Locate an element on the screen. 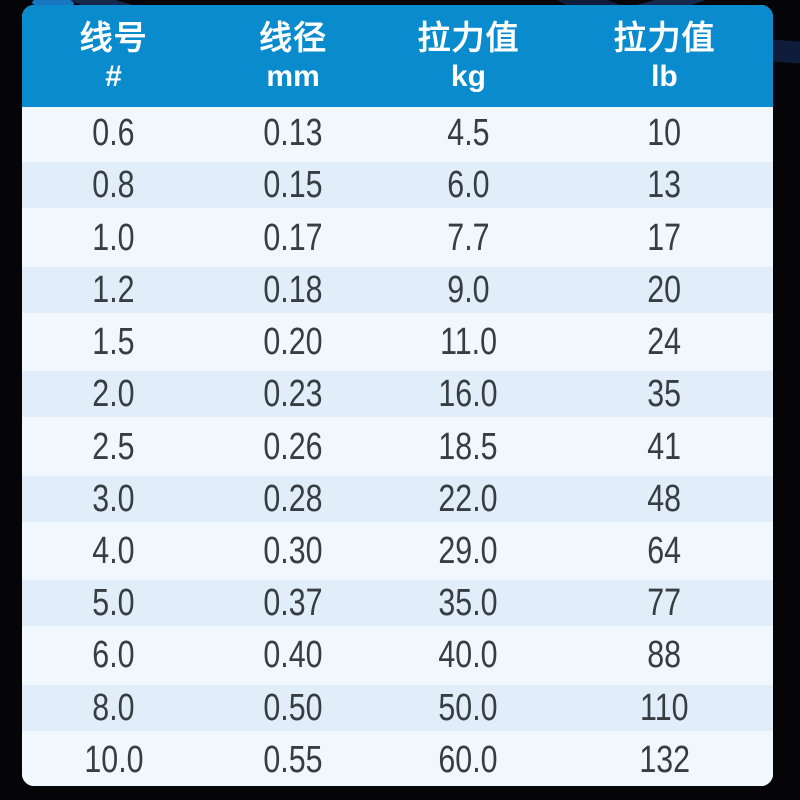  table-cell: 0.37 is located at coordinates (293, 603).